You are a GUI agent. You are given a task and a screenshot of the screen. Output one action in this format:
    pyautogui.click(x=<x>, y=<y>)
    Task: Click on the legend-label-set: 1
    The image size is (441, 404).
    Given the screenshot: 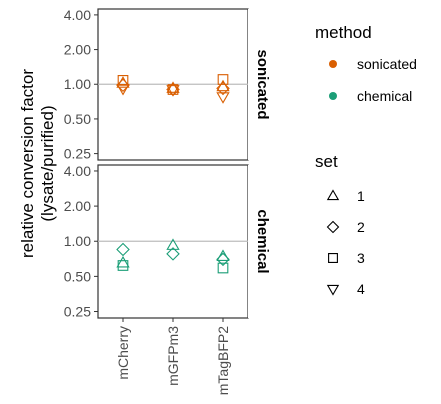 What is the action you would take?
    pyautogui.click(x=361, y=196)
    